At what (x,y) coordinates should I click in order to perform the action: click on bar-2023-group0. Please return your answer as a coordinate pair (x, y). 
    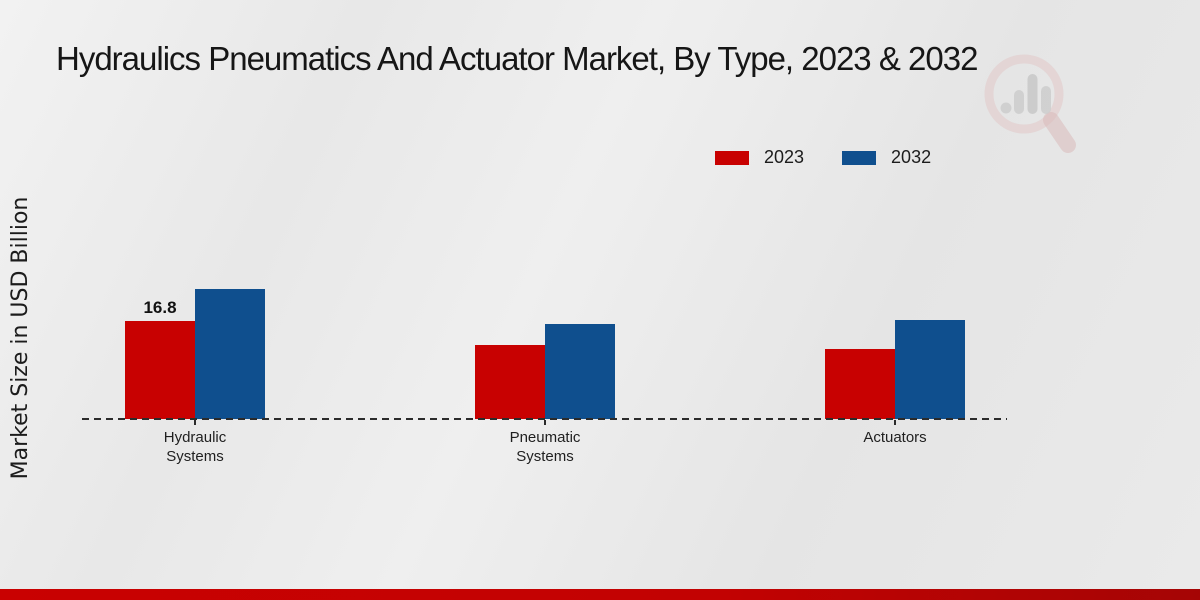
    Looking at the image, I should click on (160, 370).